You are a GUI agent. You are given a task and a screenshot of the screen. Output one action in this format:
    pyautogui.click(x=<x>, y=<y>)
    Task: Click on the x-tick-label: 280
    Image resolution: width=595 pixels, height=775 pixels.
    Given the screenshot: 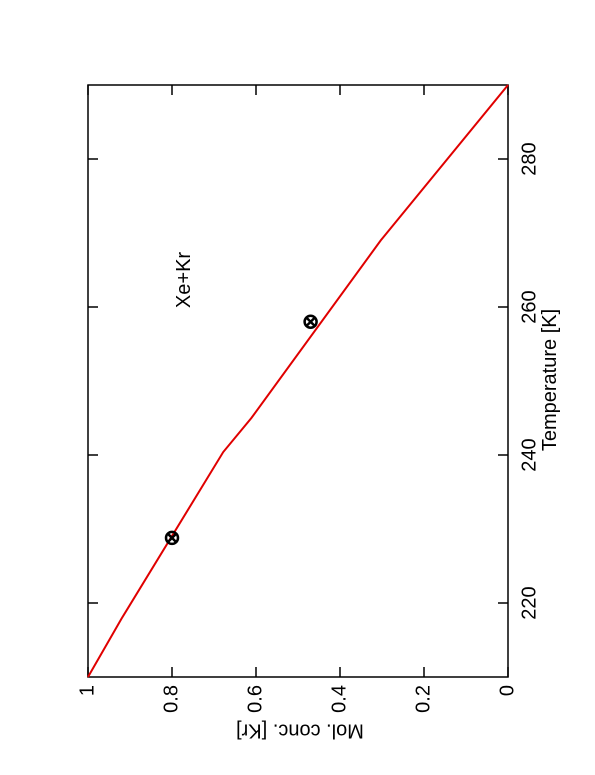 What is the action you would take?
    pyautogui.click(x=529, y=158)
    